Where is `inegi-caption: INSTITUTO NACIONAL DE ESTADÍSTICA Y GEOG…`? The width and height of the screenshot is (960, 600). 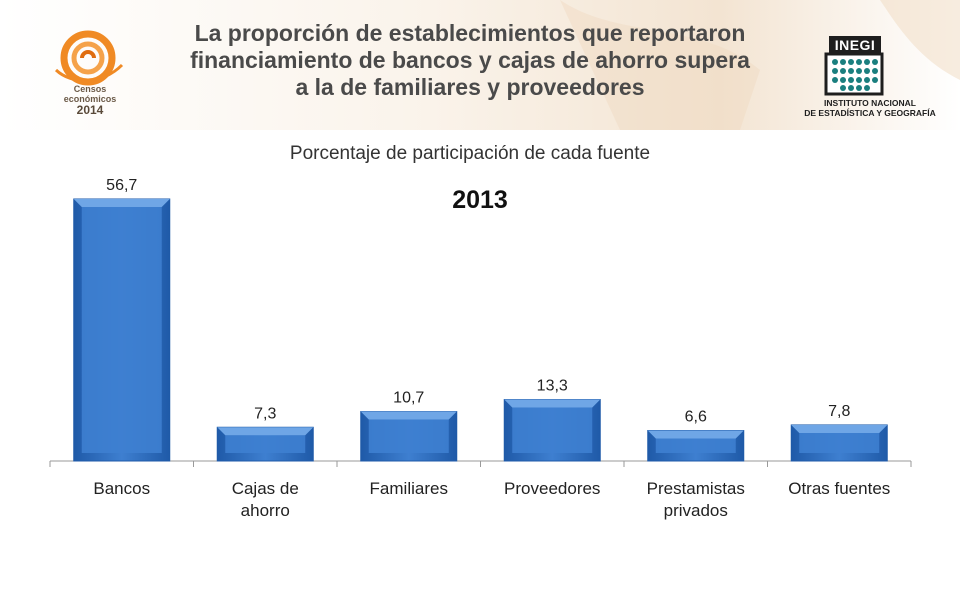
inegi-caption: INSTITUTO NACIONAL DE ESTADÍSTICA Y GEOG… is located at coordinates (870, 108).